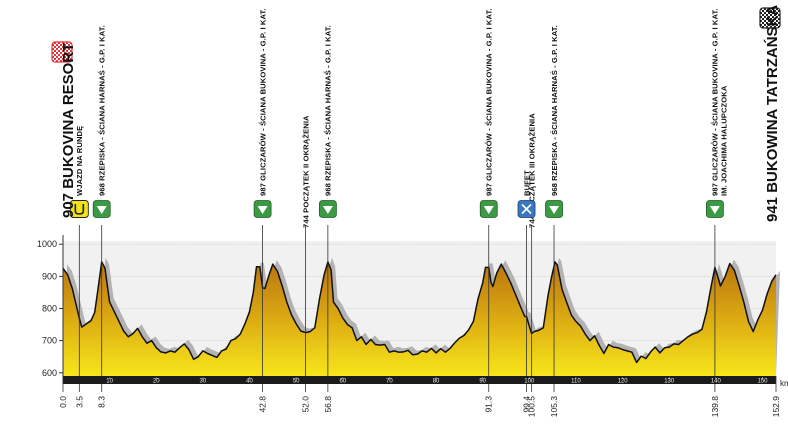  I want to click on distance-label: 52.0, so click(305, 404).